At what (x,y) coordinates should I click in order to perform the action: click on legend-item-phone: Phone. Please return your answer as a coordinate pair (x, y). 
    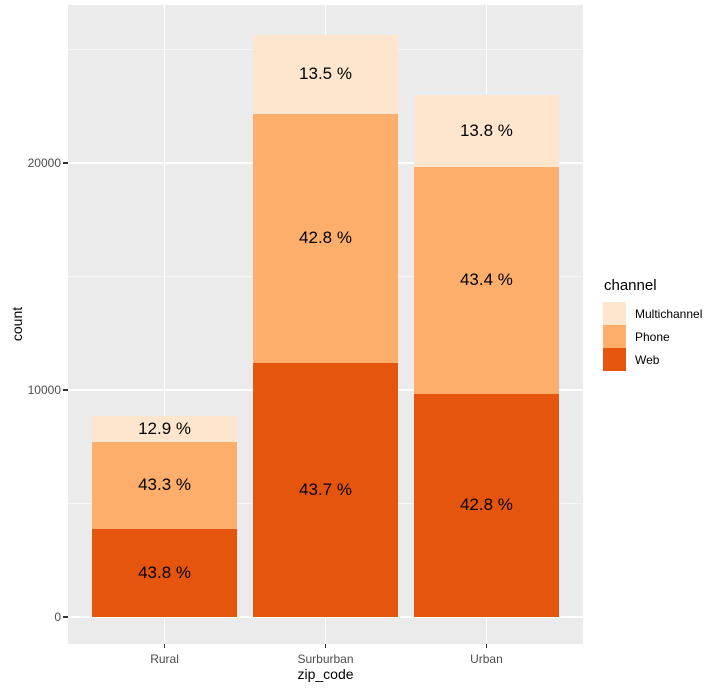
    Looking at the image, I should click on (652, 336).